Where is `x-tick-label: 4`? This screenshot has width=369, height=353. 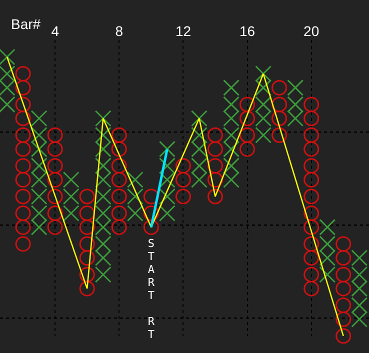
x-tick-label: 4 is located at coordinates (55, 31).